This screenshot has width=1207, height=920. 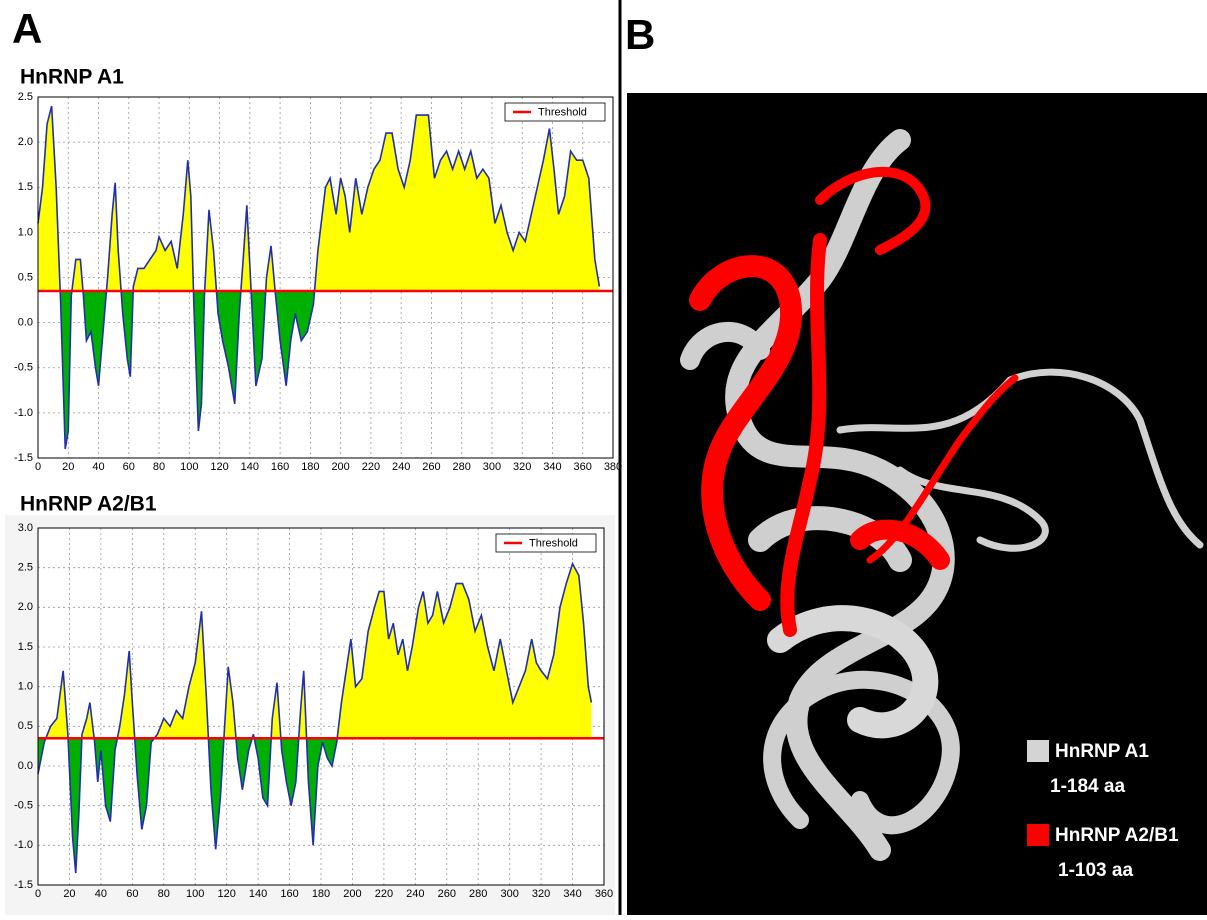 What do you see at coordinates (27, 28) in the screenshot?
I see `panel-label: A` at bounding box center [27, 28].